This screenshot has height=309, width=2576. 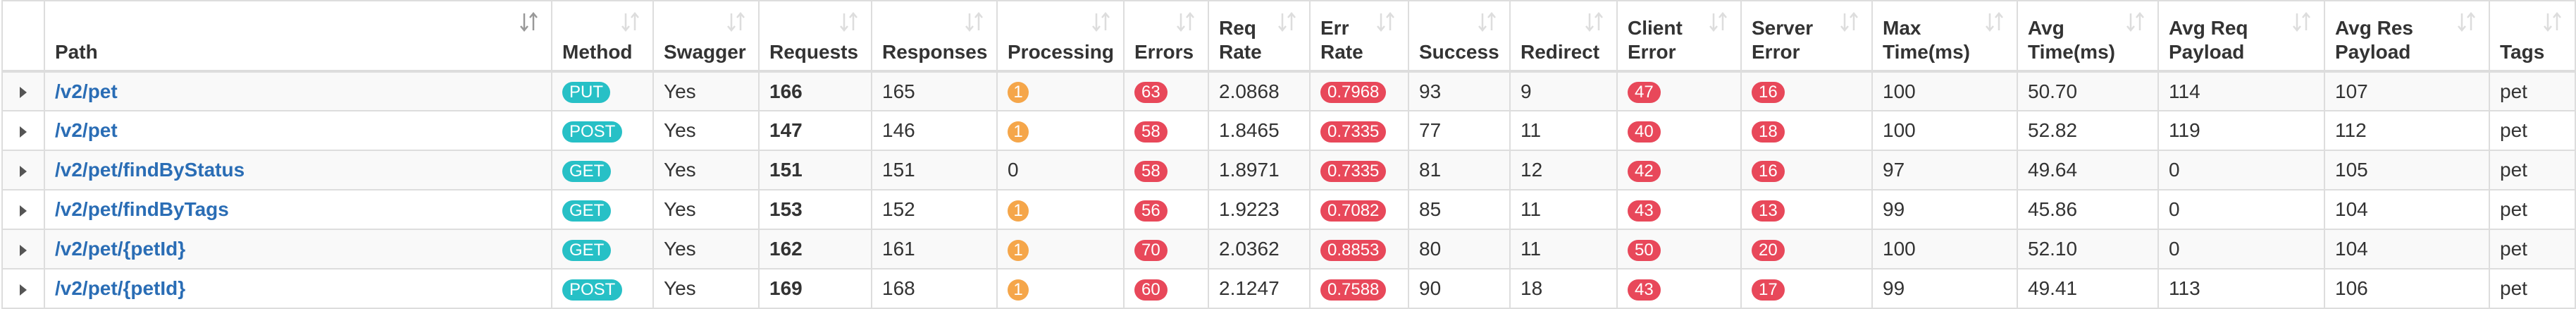 What do you see at coordinates (142, 209) in the screenshot?
I see `path-link: /v2/pet/findByTags` at bounding box center [142, 209].